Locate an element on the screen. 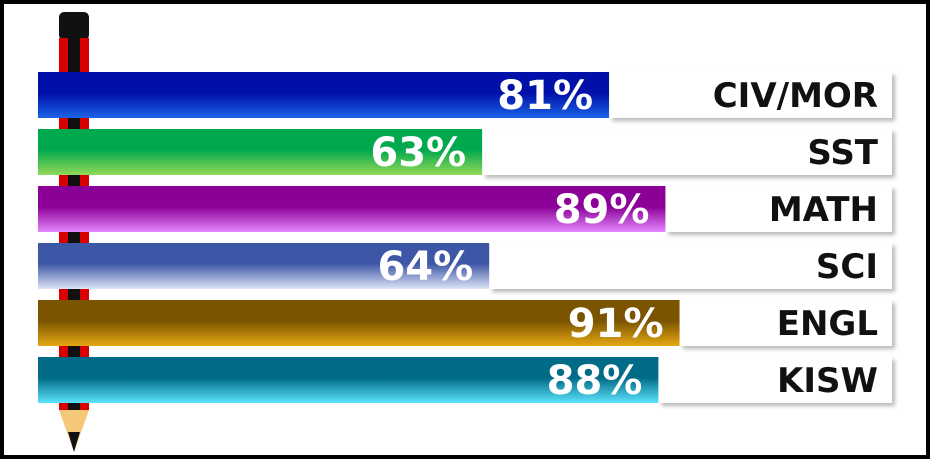 The height and width of the screenshot is (463, 930). bar-sst is located at coordinates (260, 152).